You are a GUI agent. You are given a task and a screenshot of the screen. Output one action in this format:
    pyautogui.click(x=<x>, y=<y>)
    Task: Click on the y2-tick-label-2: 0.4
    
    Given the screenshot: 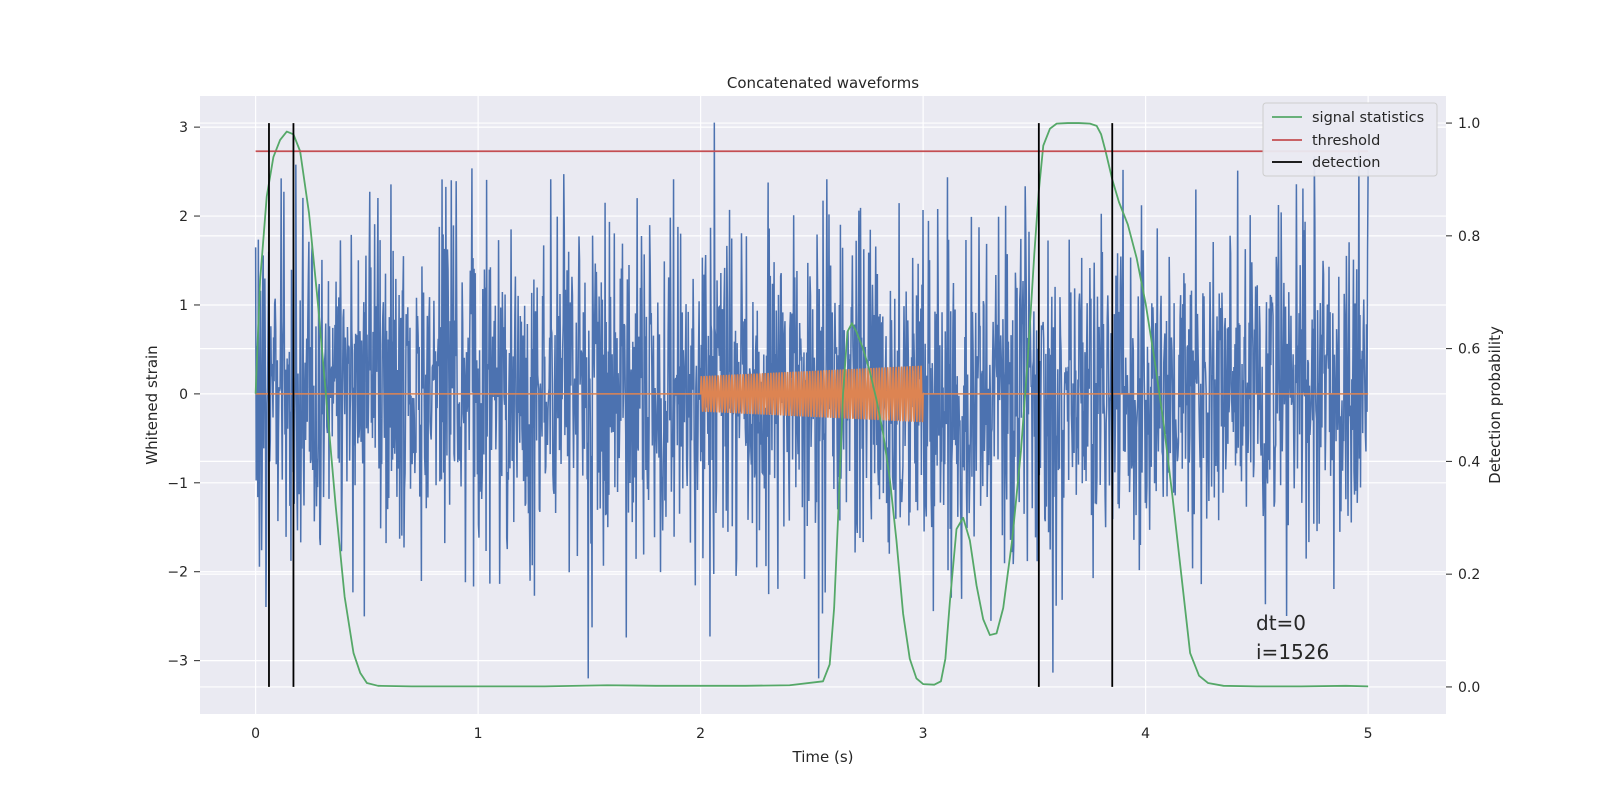 What is the action you would take?
    pyautogui.click(x=1469, y=462)
    